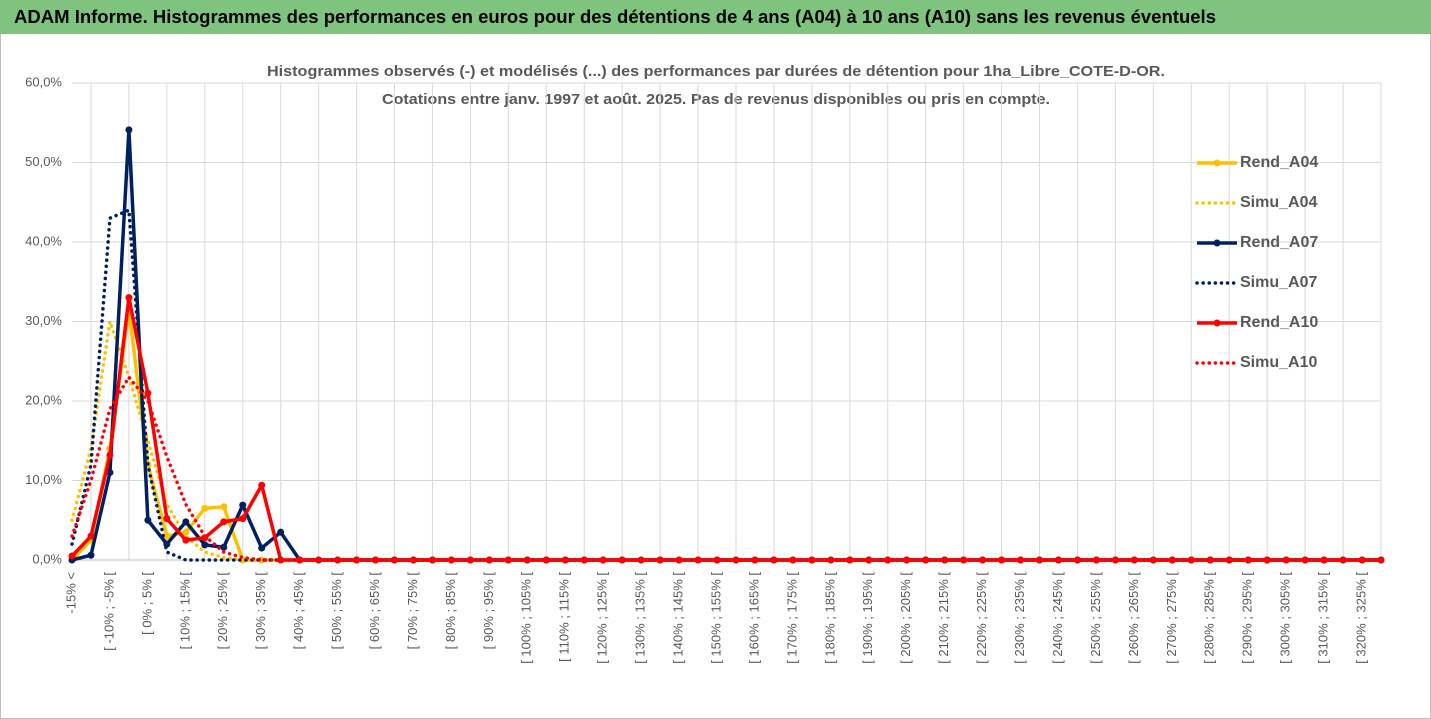 The image size is (1431, 719). What do you see at coordinates (43, 240) in the screenshot?
I see `y-tick-label: 40,0%` at bounding box center [43, 240].